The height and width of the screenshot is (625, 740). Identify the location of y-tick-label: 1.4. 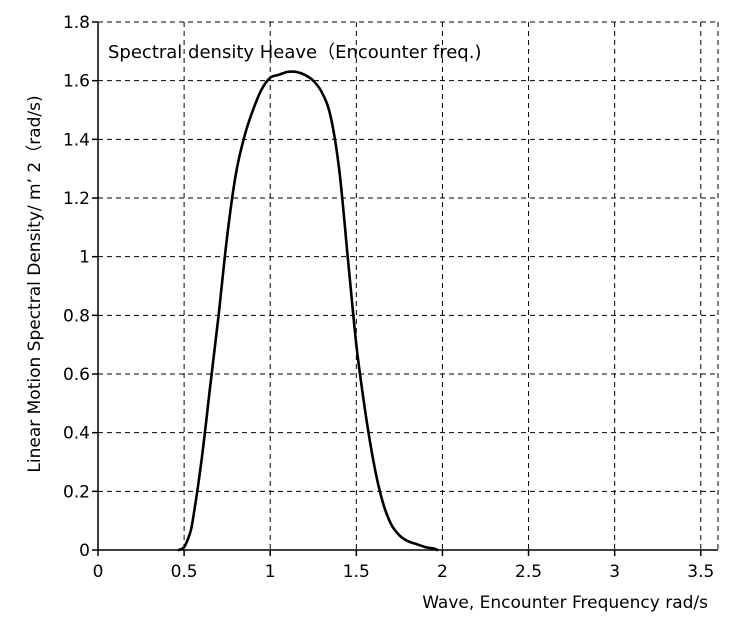
(76, 140).